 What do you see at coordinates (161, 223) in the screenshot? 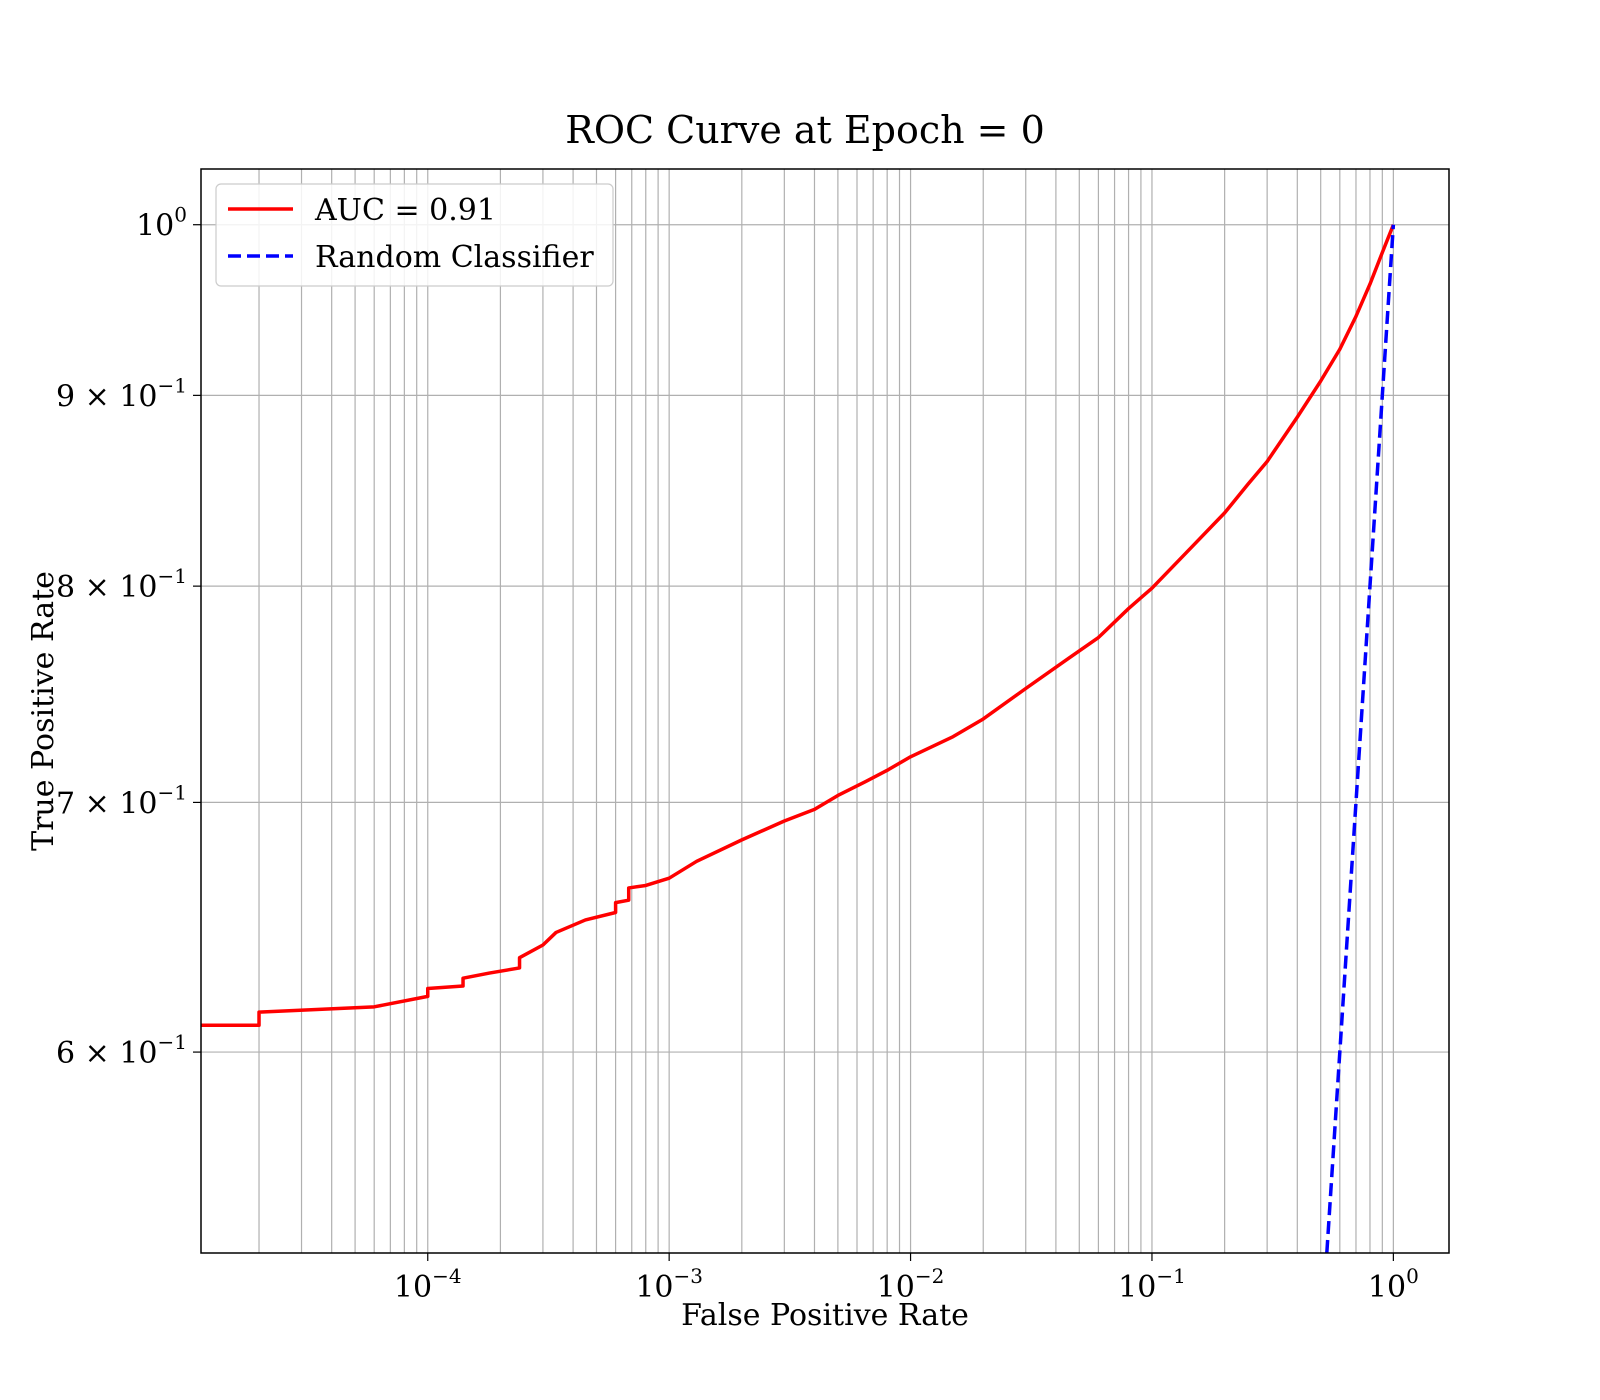
I see `y-tick-label: 100` at bounding box center [161, 223].